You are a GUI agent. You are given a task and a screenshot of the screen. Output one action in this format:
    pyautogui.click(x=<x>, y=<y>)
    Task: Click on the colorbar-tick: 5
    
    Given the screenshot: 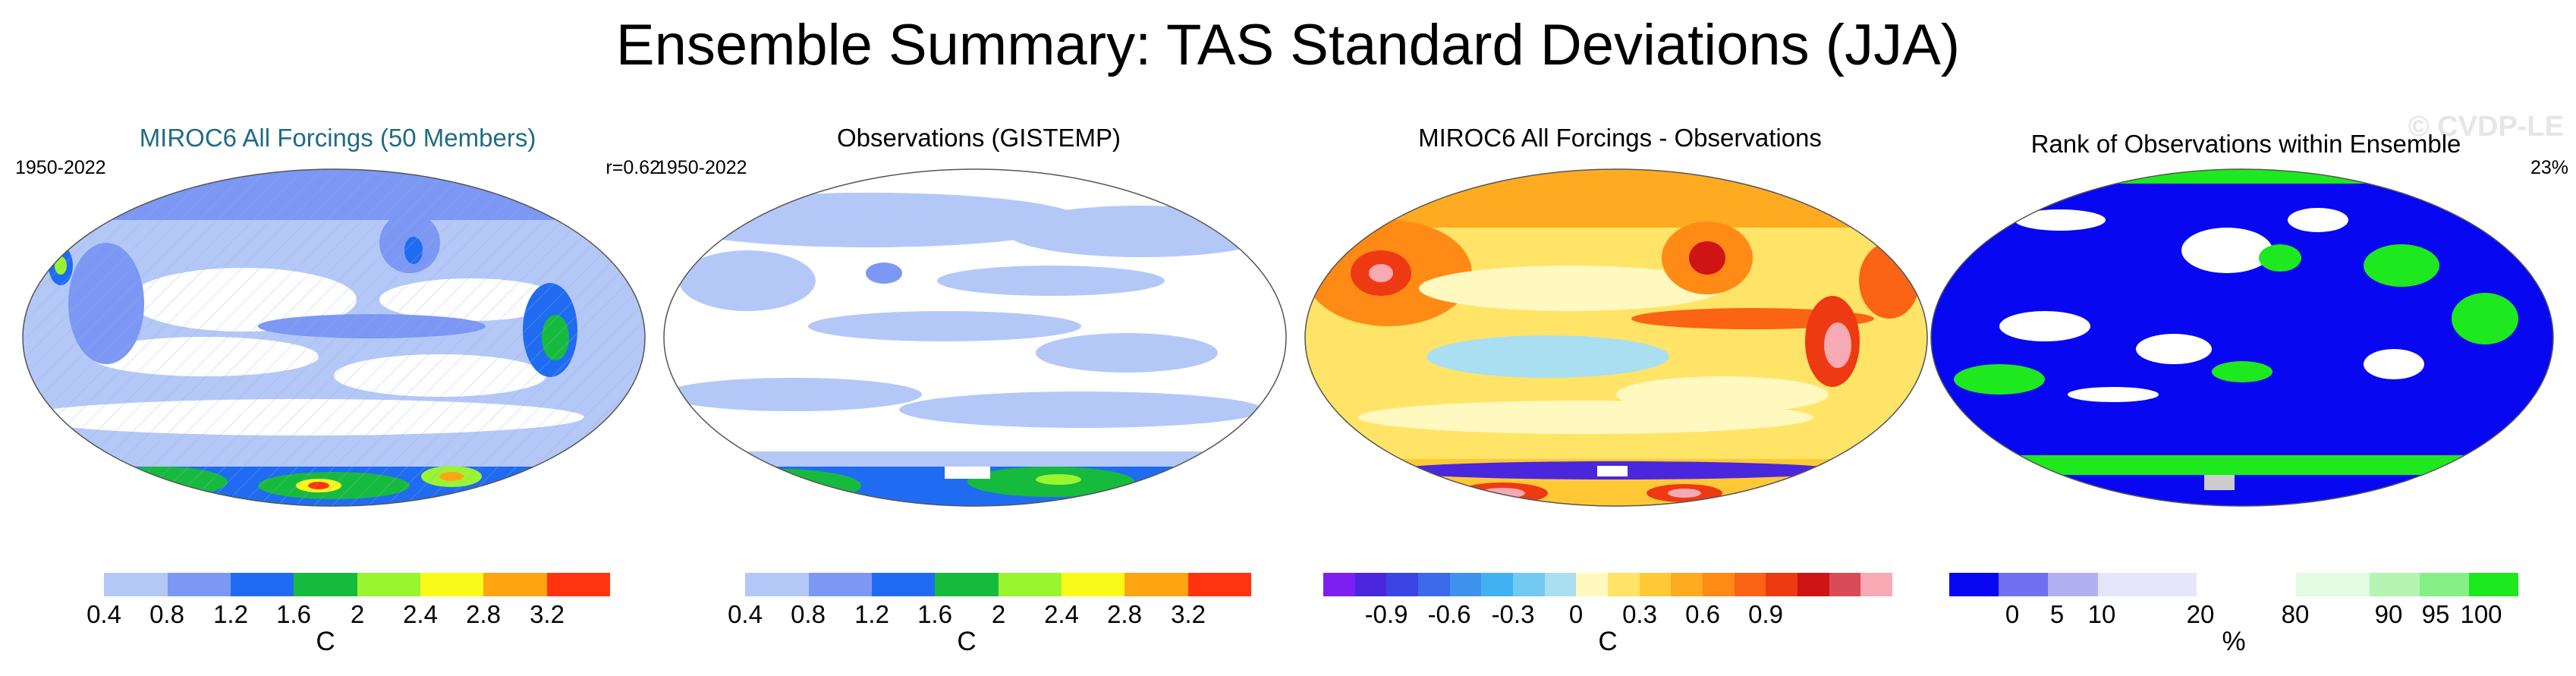 What is the action you would take?
    pyautogui.click(x=2057, y=614)
    